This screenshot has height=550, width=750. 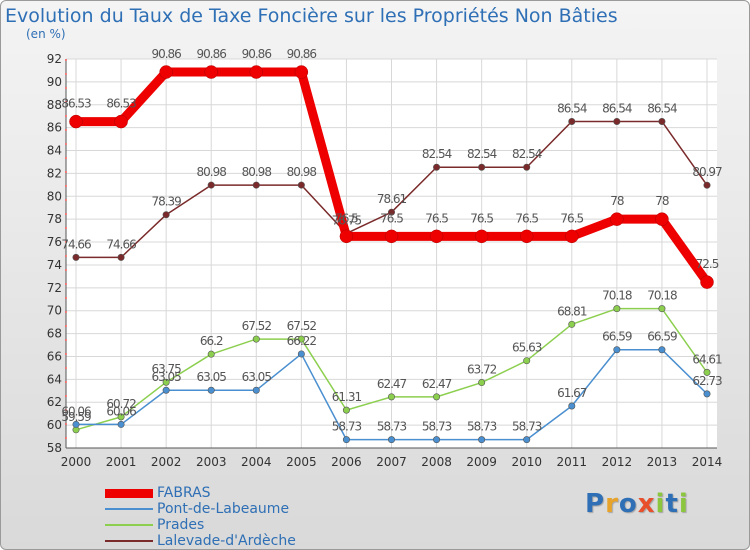 What do you see at coordinates (54, 59) in the screenshot?
I see `y-tick-label: 92` at bounding box center [54, 59].